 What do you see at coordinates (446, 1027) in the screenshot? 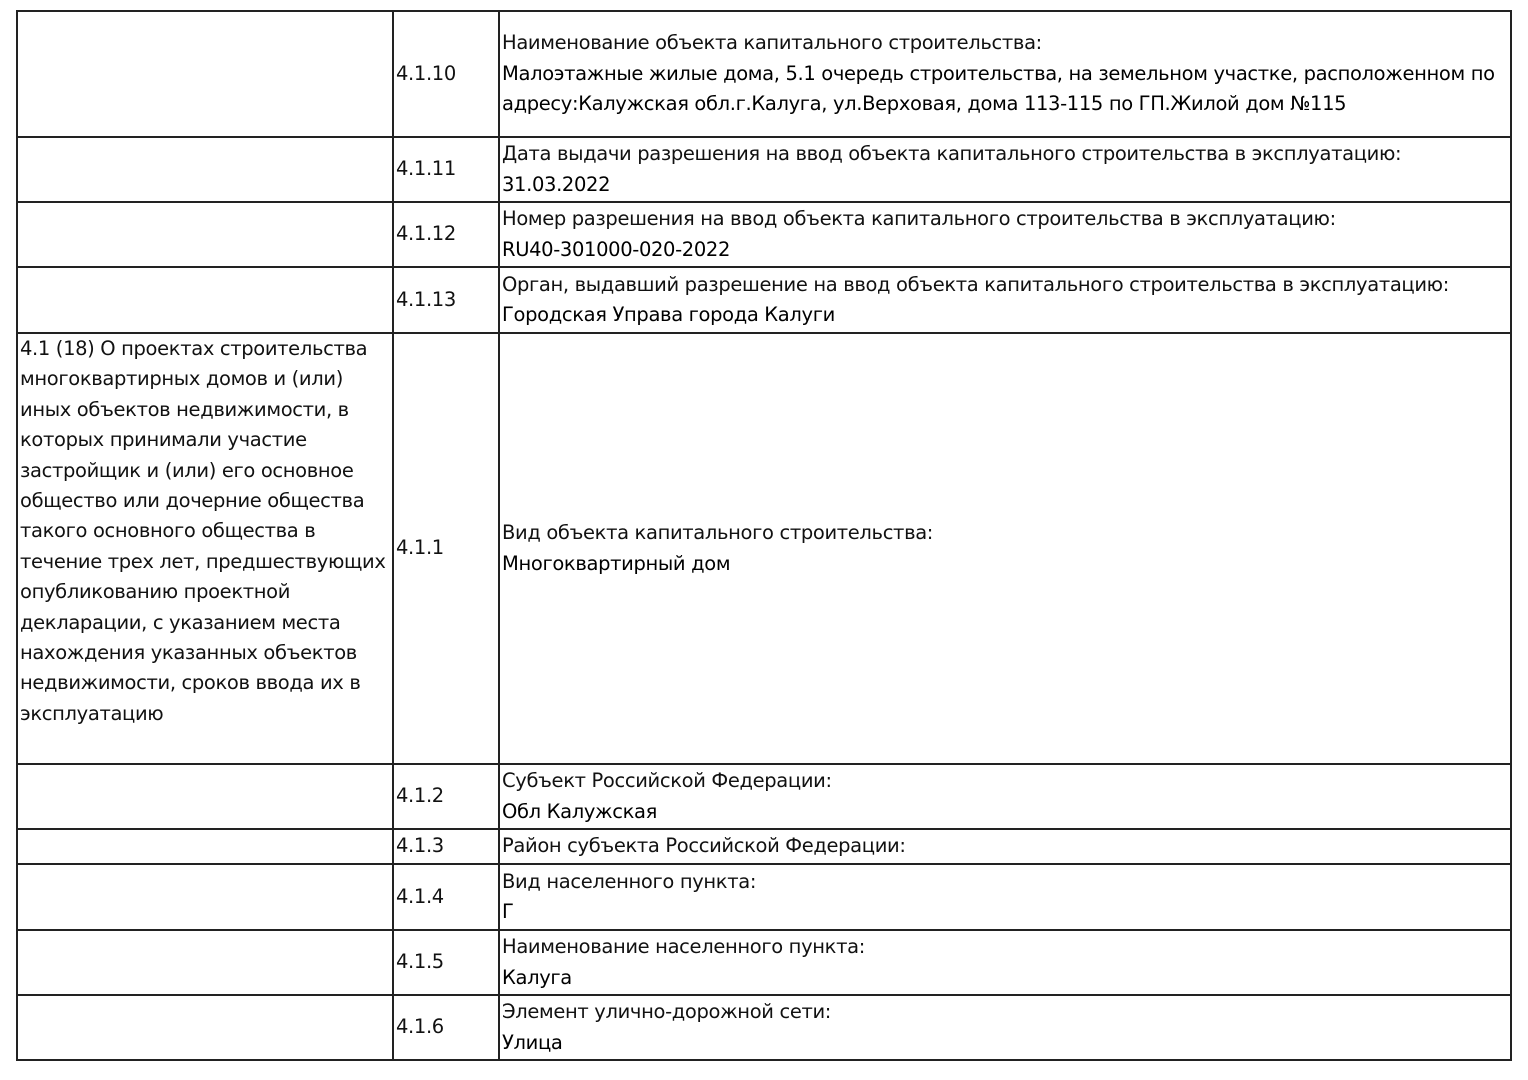
I see `code-cell: 4.1.6` at bounding box center [446, 1027].